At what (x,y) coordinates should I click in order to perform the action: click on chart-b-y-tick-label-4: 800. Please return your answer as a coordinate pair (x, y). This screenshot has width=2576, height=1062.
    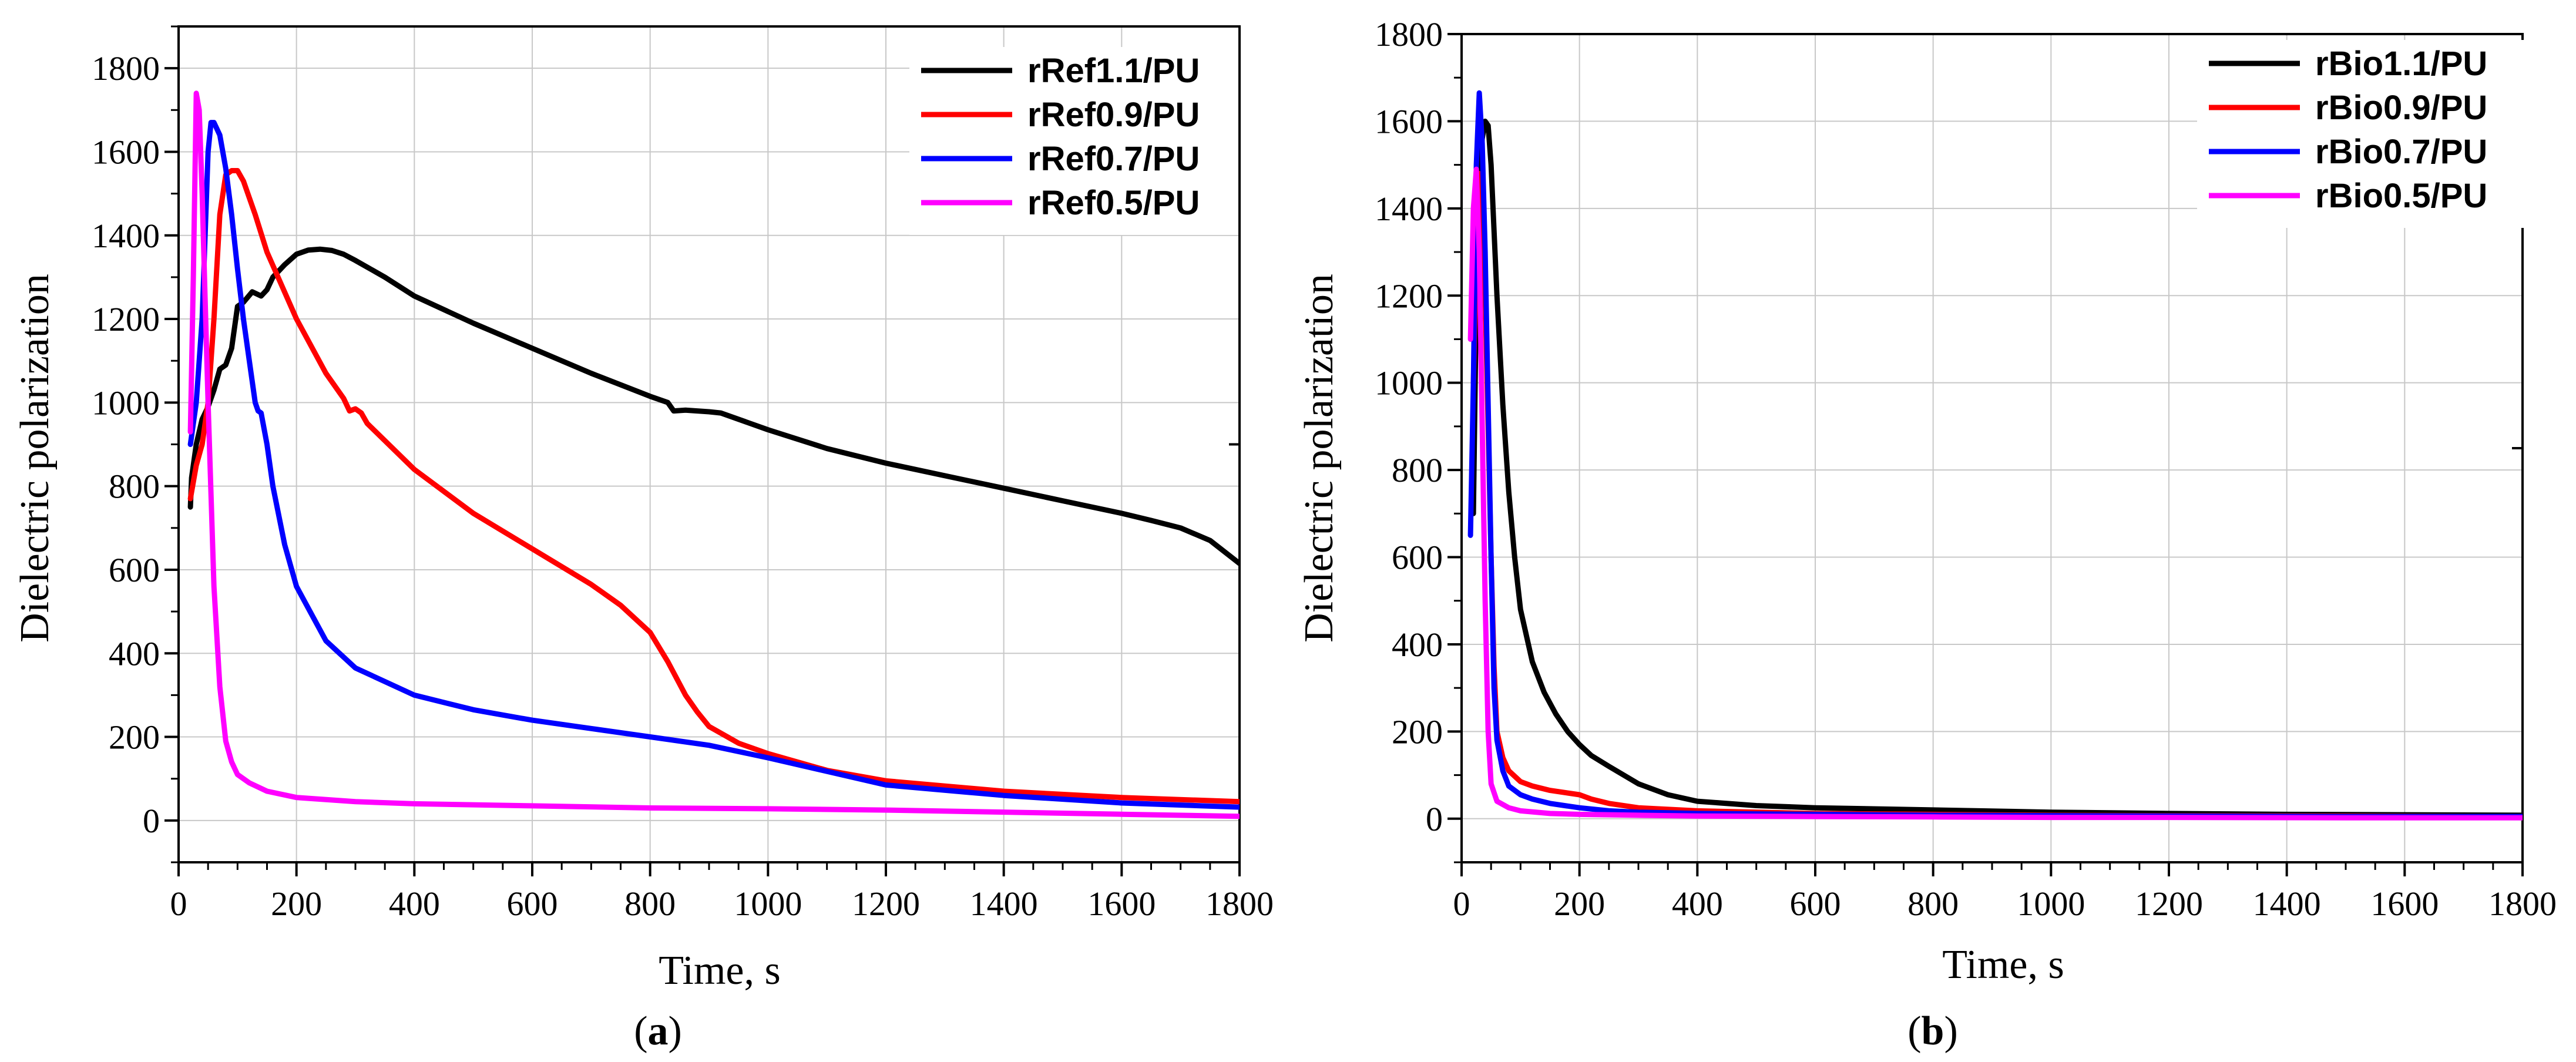
    Looking at the image, I should click on (1417, 470).